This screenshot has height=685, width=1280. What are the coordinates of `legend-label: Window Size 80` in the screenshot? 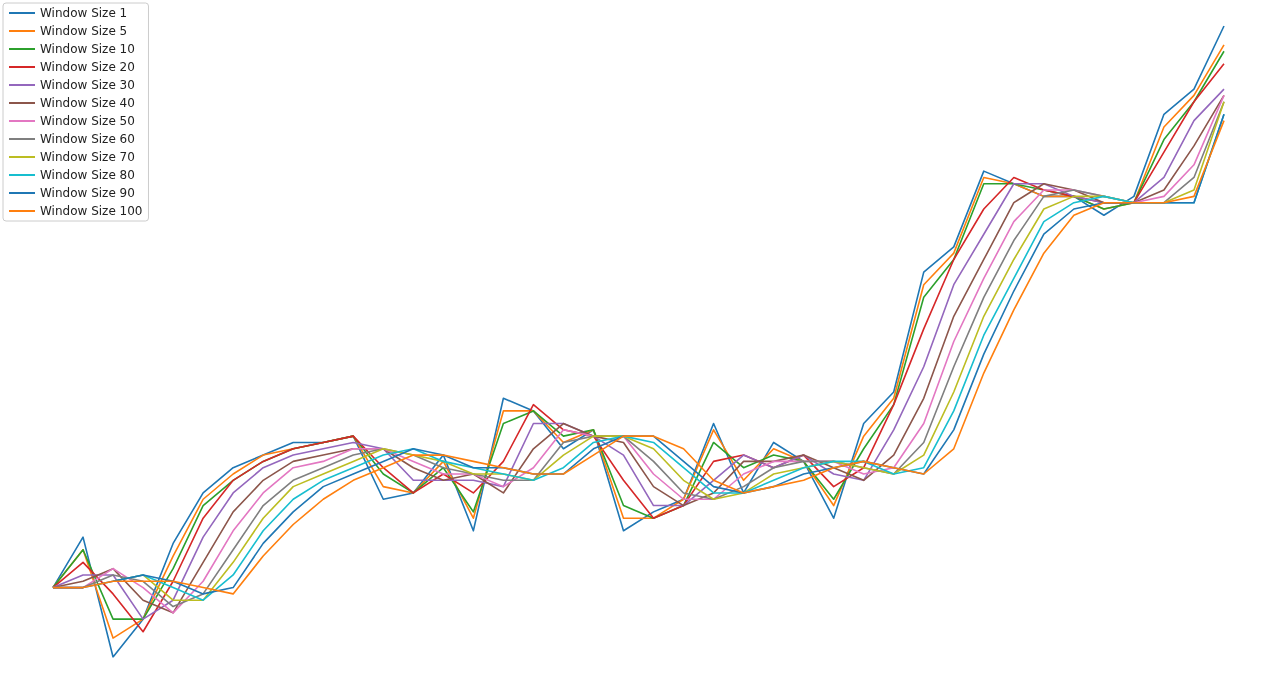 It's located at (87, 175).